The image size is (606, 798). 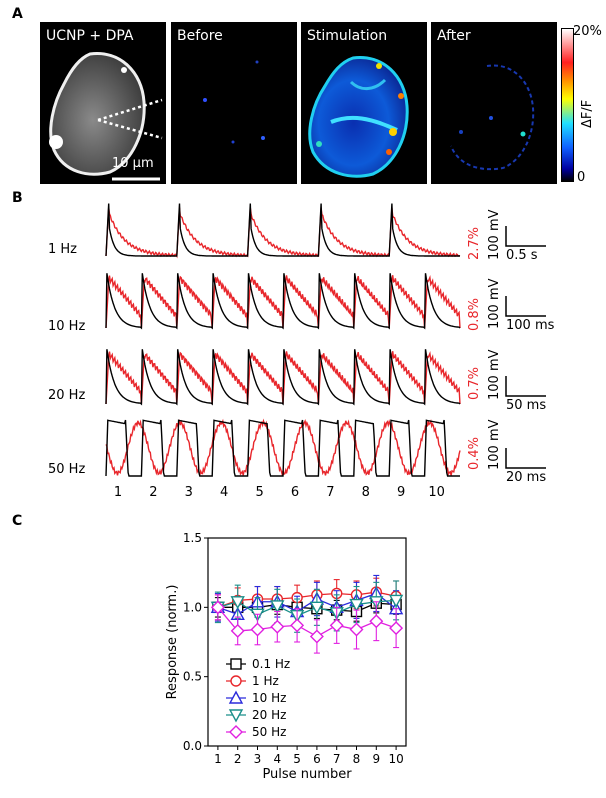 What do you see at coordinates (67, 469) in the screenshot?
I see `rate-label-50hz: 50 Hz` at bounding box center [67, 469].